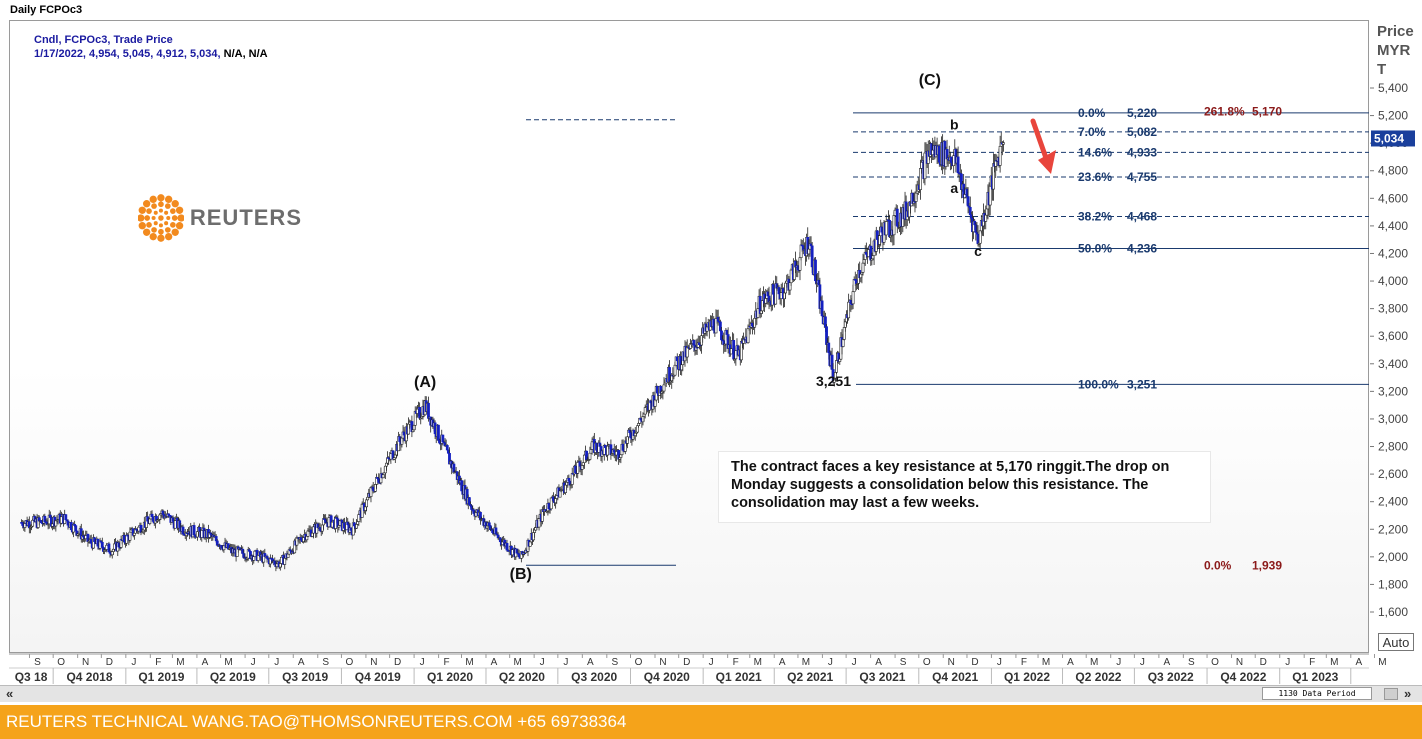 The image size is (1422, 739). I want to click on last-price-label: 5,034, so click(1389, 138).